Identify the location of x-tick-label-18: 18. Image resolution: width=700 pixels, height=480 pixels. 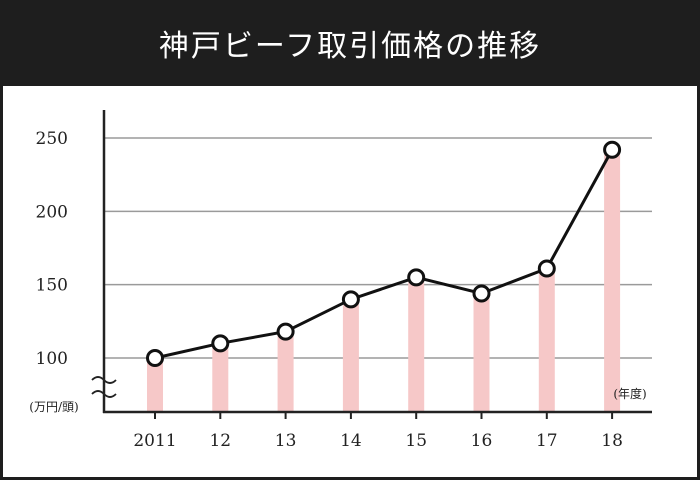
(612, 441).